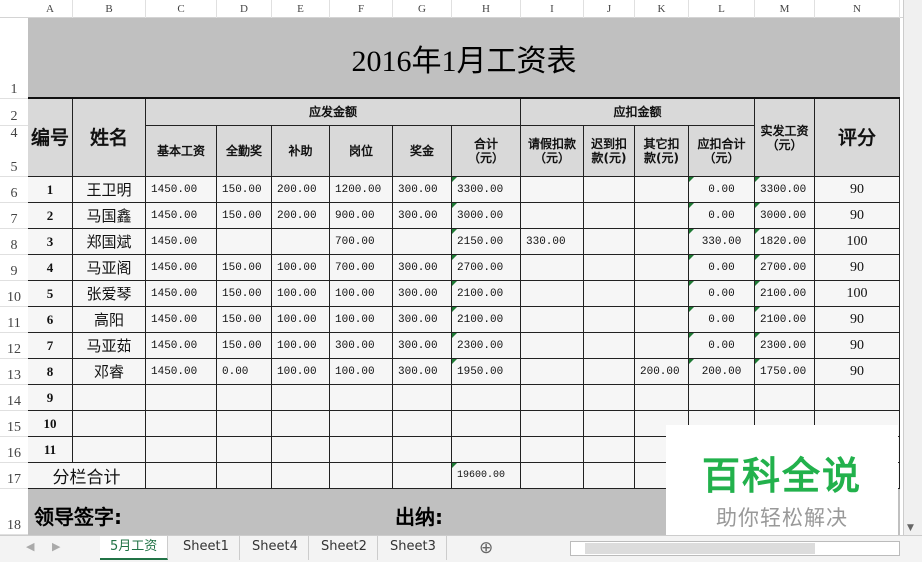 Image resolution: width=922 pixels, height=562 pixels. I want to click on column-header: A, so click(50, 9).